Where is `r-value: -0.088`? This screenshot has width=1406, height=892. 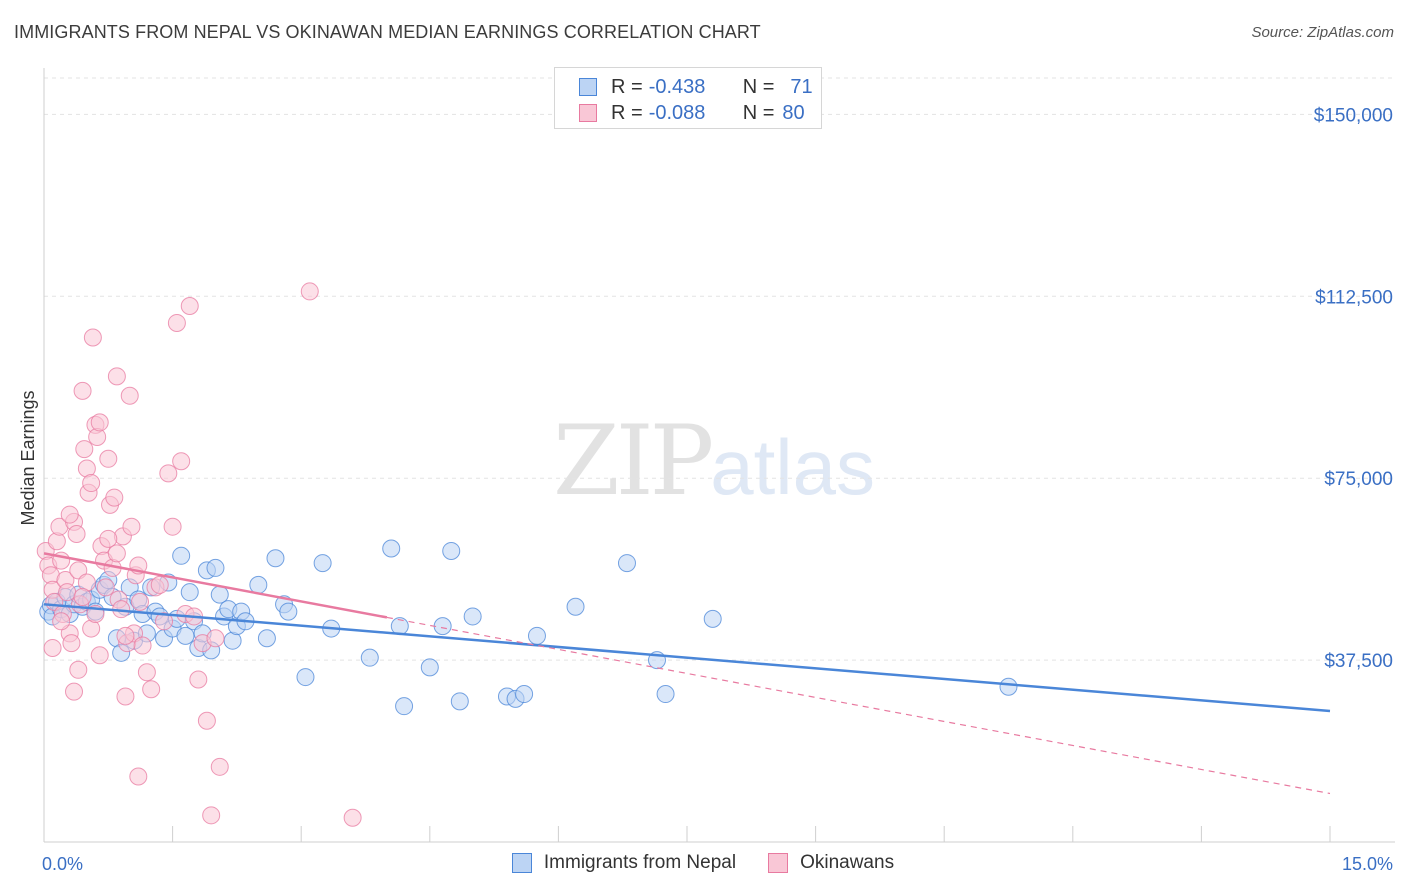
r-value: -0.088 is located at coordinates (677, 112).